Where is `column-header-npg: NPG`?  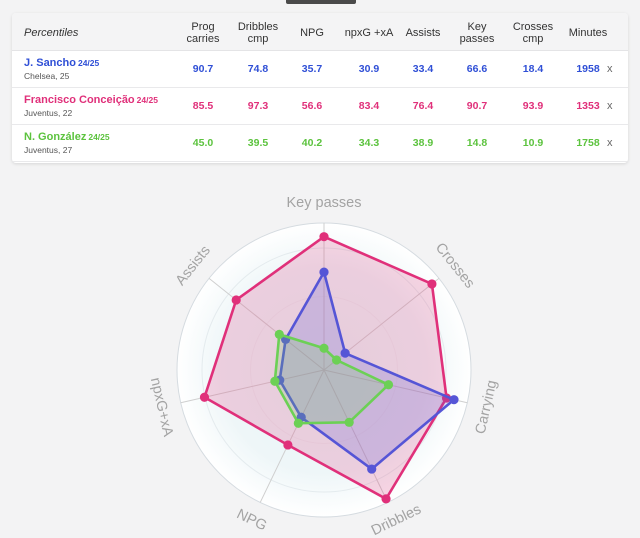 column-header-npg: NPG is located at coordinates (312, 33).